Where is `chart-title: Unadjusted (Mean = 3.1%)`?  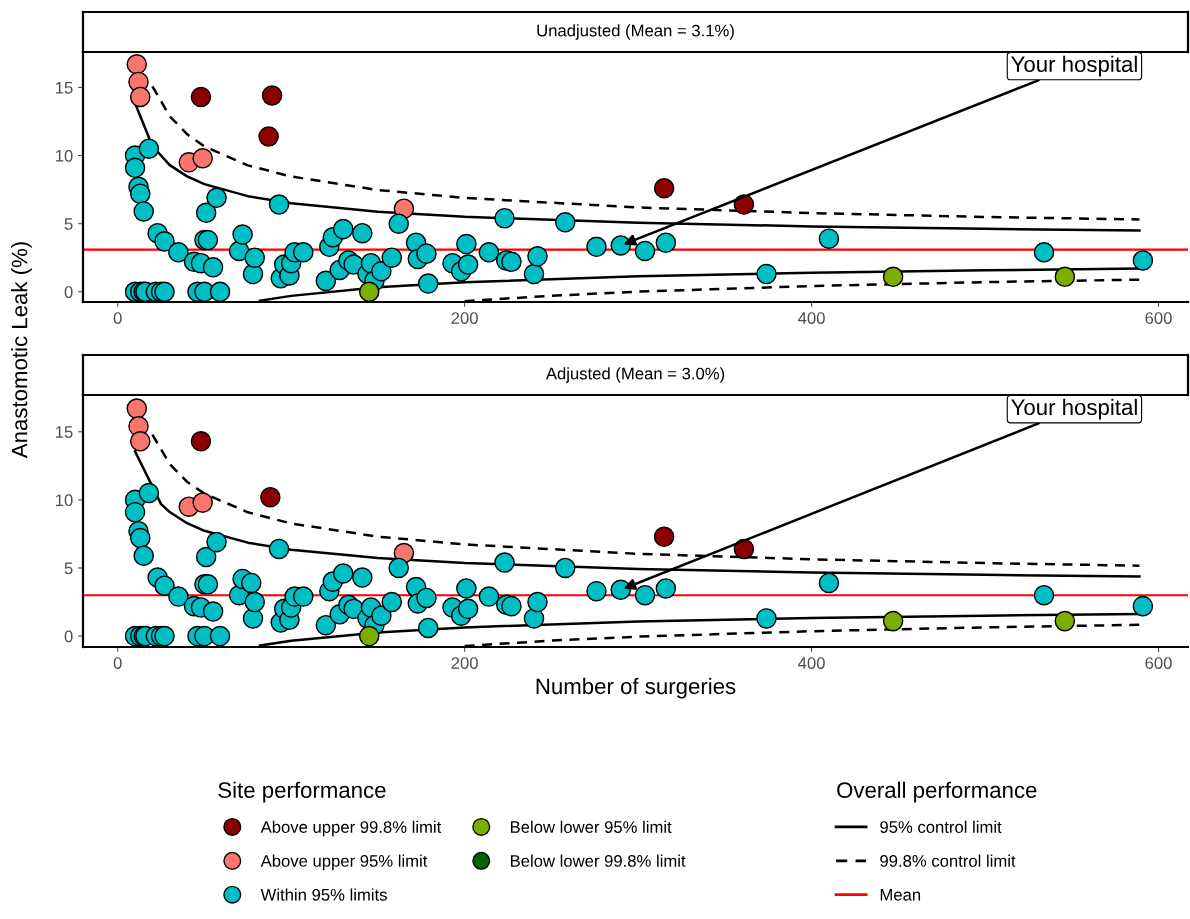 chart-title: Unadjusted (Mean = 3.1%) is located at coordinates (635, 32).